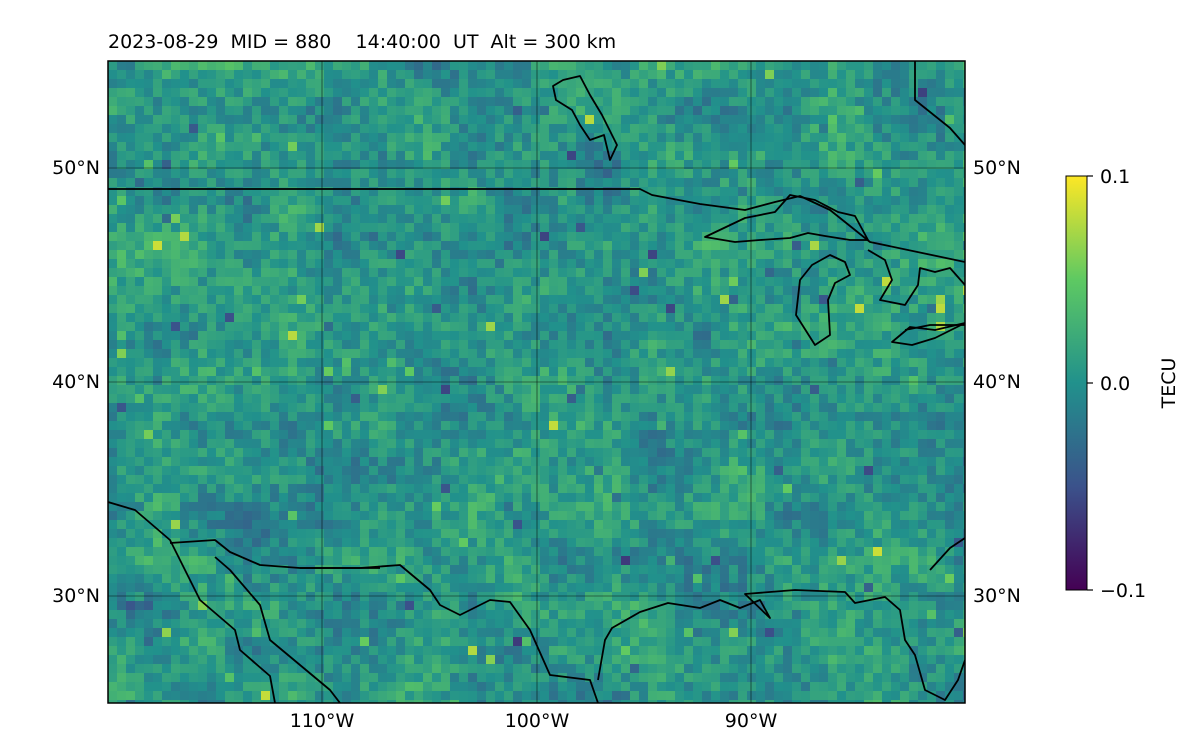 Image resolution: width=1200 pixels, height=750 pixels. What do you see at coordinates (997, 596) in the screenshot?
I see `lat-label-30-right: 30°N` at bounding box center [997, 596].